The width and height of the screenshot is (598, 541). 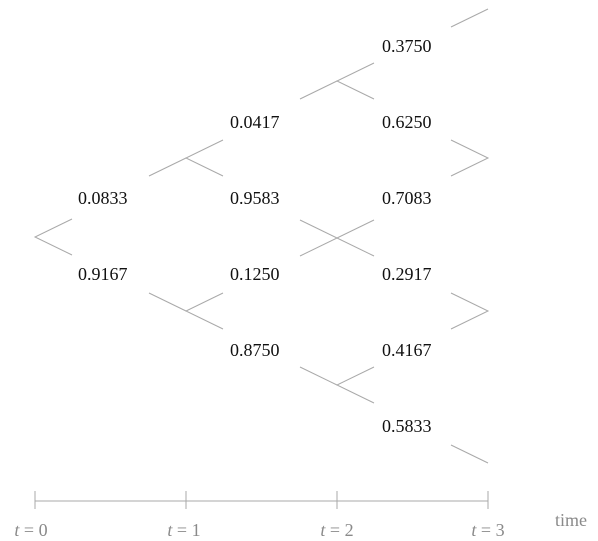 I want to click on branch-stub-t2-down, so click(x=318, y=376).